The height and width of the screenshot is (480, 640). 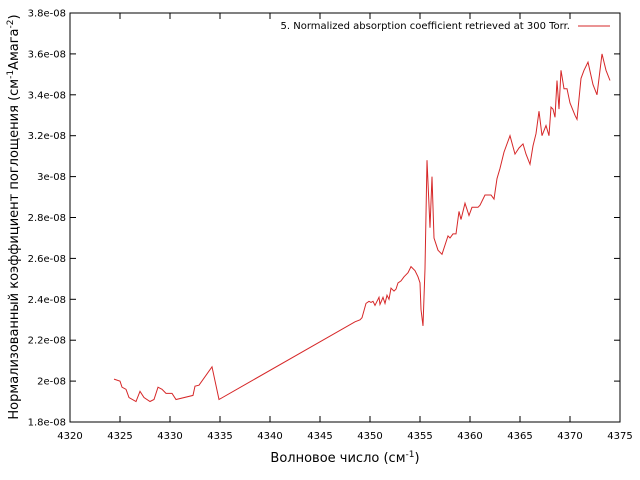 What do you see at coordinates (419, 436) in the screenshot?
I see `x-tick-label: 4355` at bounding box center [419, 436].